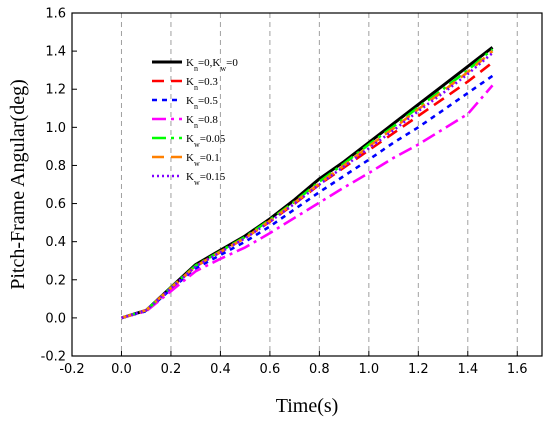 The image size is (550, 421). Describe the element at coordinates (55, 204) in the screenshot. I see `y-tick-label: 0.6` at that location.